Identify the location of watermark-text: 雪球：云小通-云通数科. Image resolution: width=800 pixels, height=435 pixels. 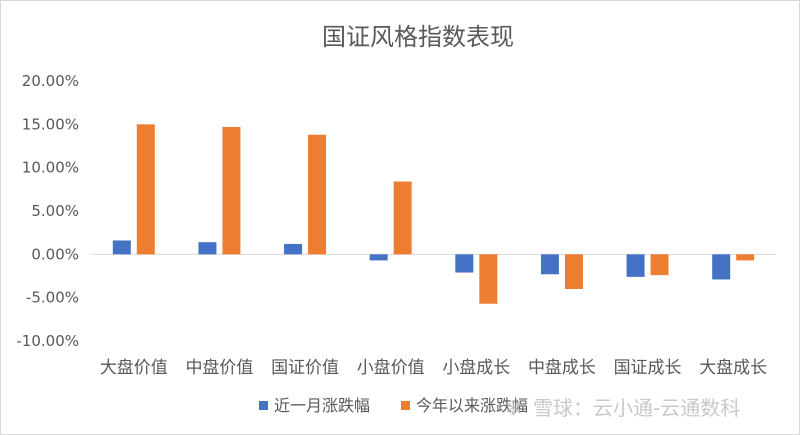
(636, 408).